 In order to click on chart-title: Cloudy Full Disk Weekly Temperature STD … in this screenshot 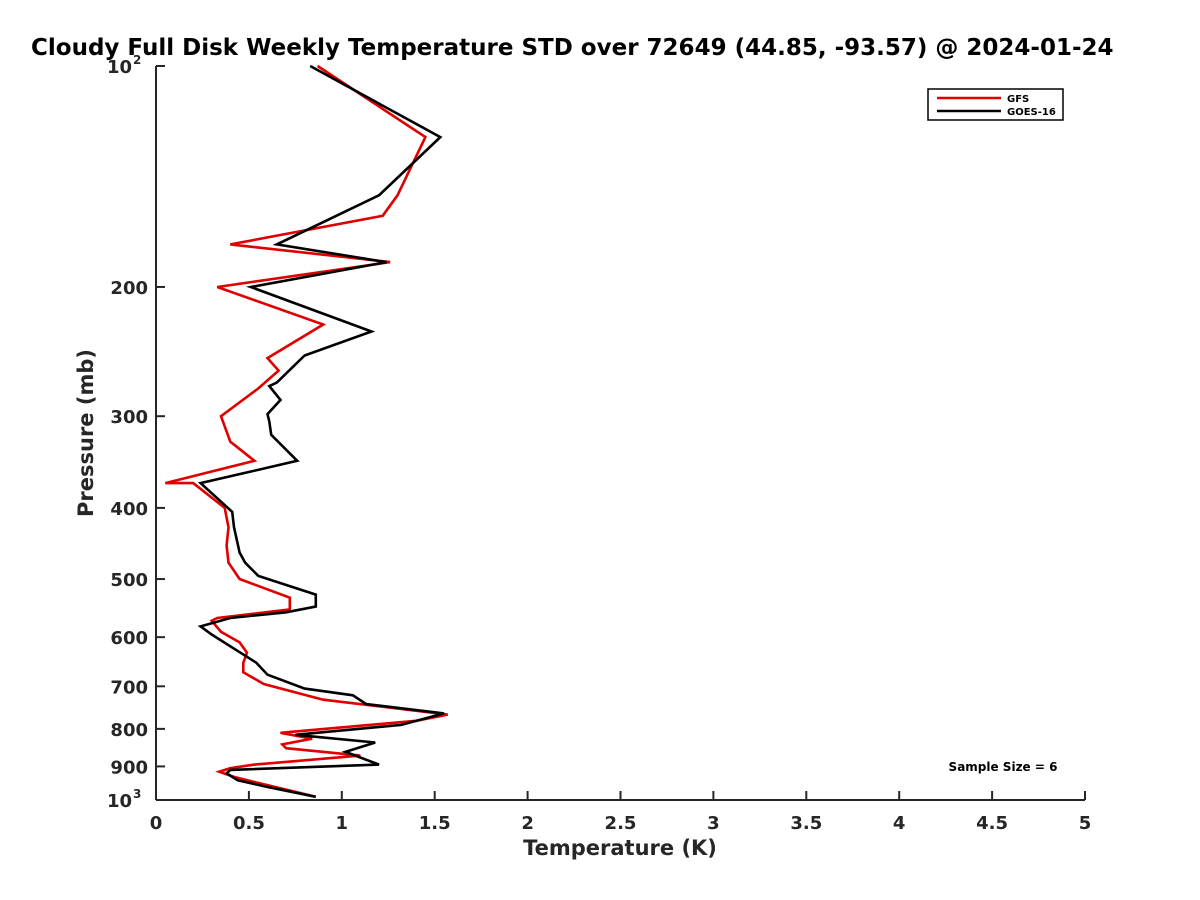, I will do `click(572, 48)`.